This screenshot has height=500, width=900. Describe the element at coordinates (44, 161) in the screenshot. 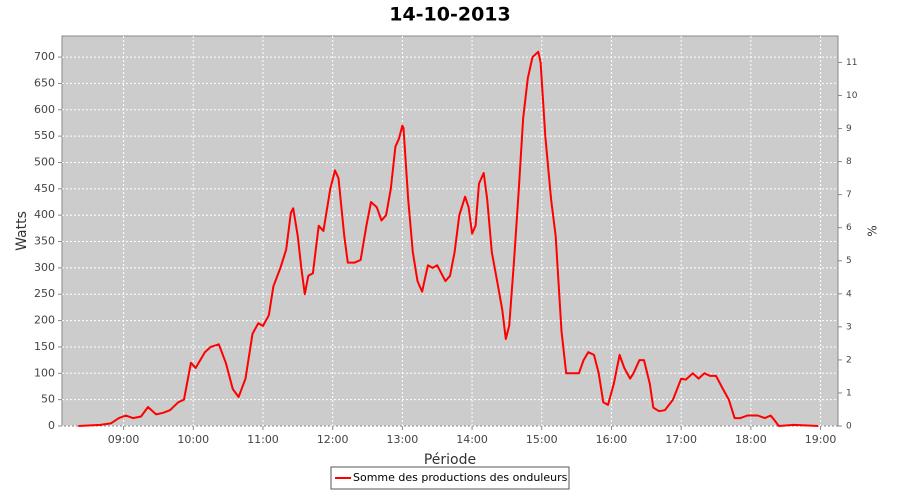

I see `y-tick-label: 500` at that location.